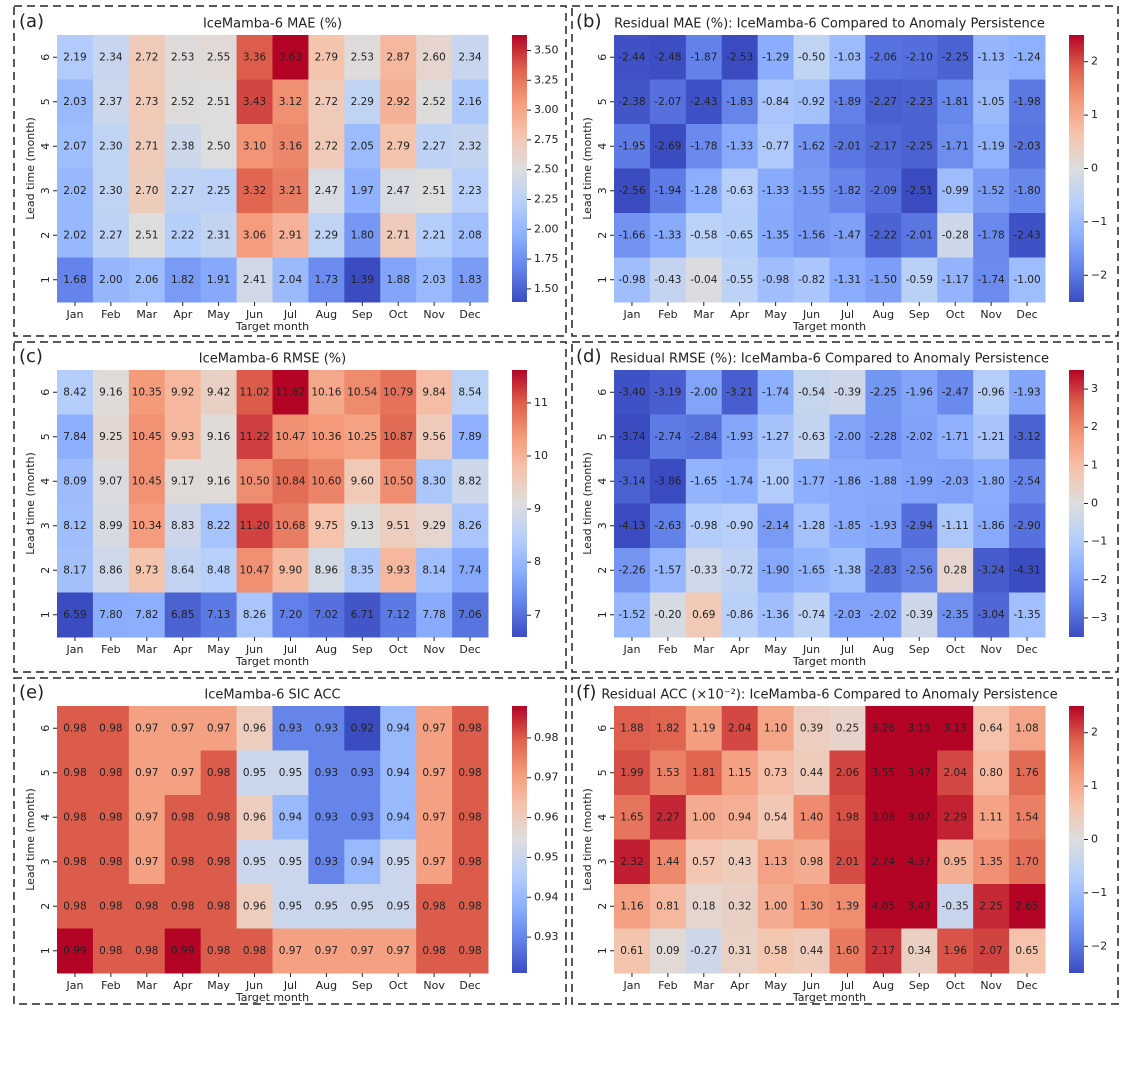  I want to click on cell-label: -2.48, so click(667, 57).